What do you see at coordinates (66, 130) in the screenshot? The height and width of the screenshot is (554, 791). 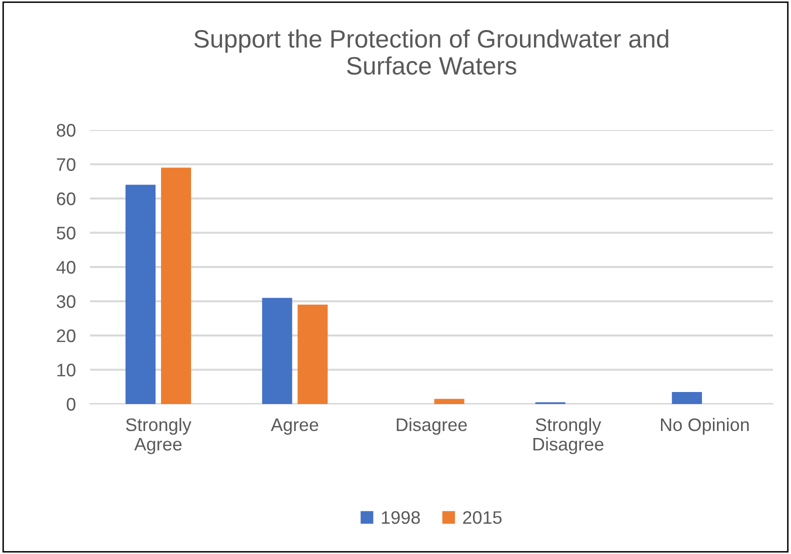 I see `y-tick-label: 80` at bounding box center [66, 130].